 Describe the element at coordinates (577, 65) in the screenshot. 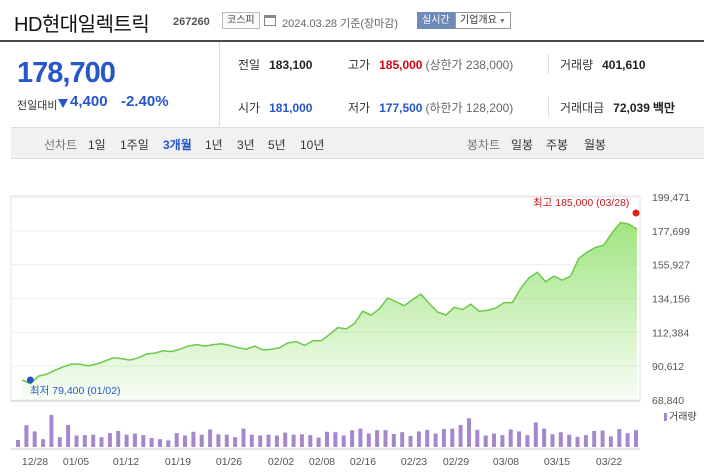

I see `stat-label: 거래량` at that location.